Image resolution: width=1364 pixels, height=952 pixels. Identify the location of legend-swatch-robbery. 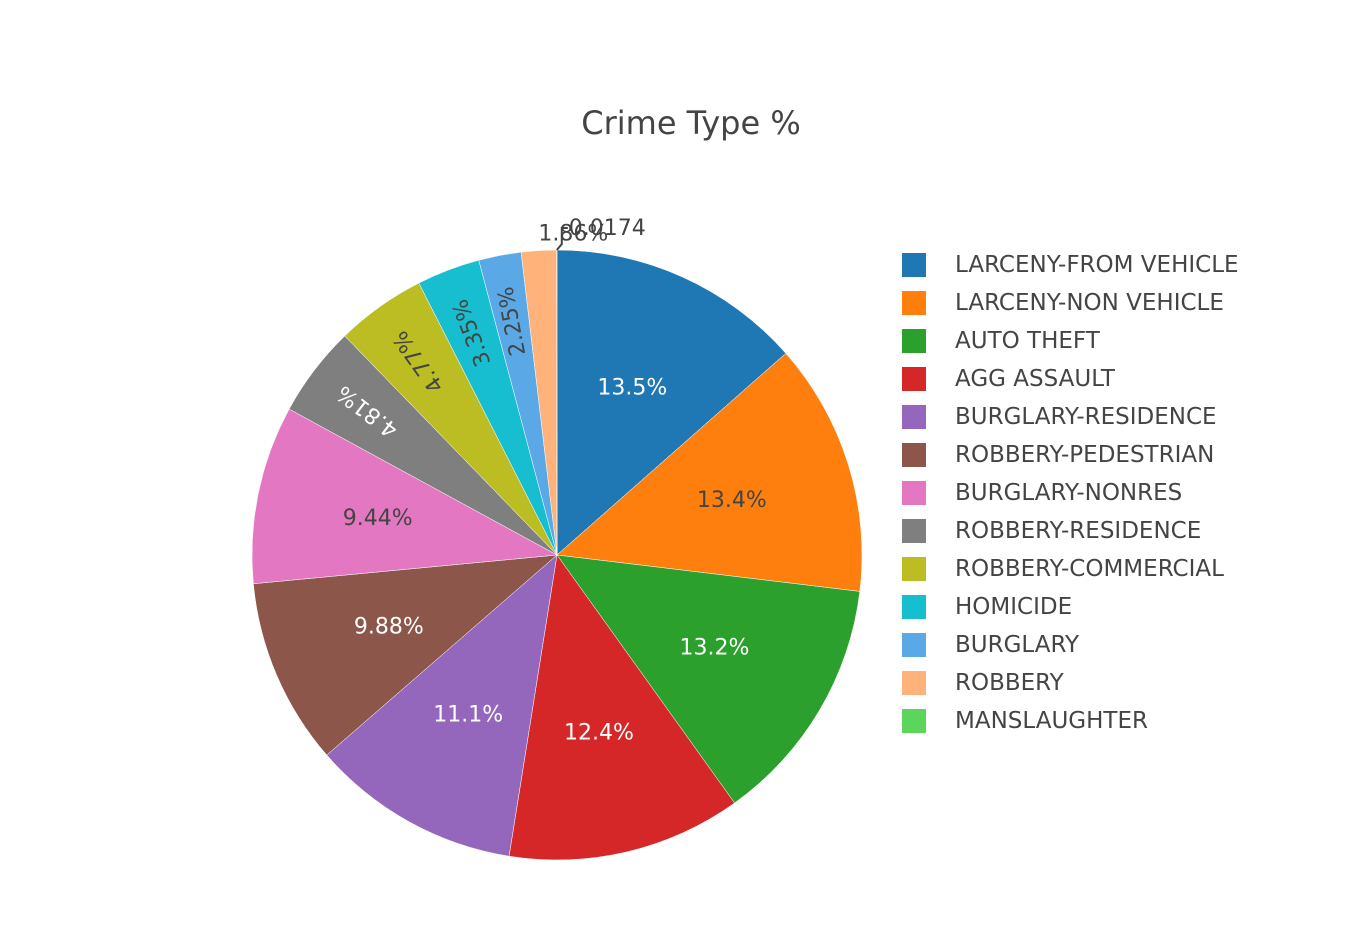
(914, 683).